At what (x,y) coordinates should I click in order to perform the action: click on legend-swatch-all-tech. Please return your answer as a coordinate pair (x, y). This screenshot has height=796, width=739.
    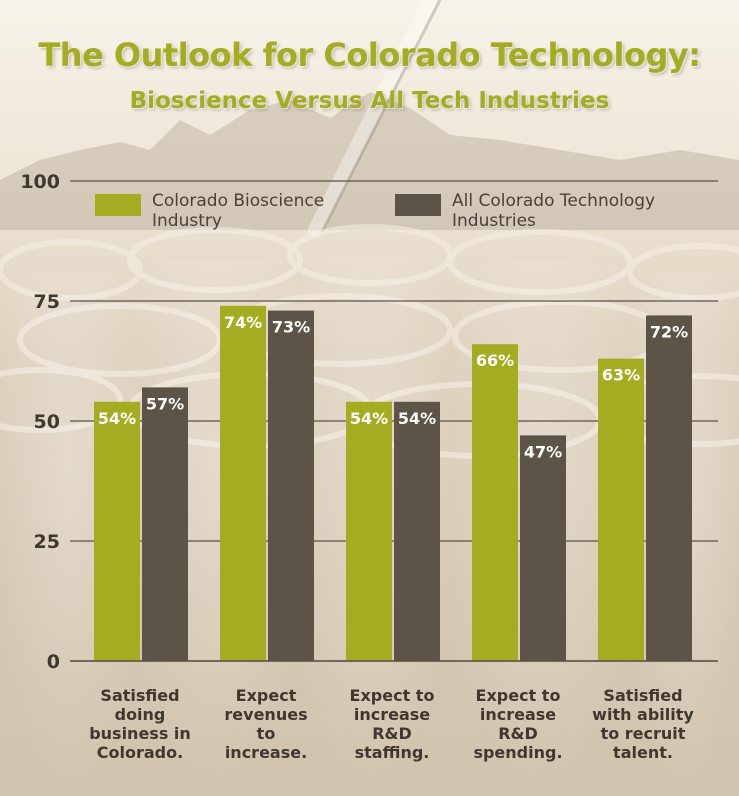
    Looking at the image, I should click on (418, 205).